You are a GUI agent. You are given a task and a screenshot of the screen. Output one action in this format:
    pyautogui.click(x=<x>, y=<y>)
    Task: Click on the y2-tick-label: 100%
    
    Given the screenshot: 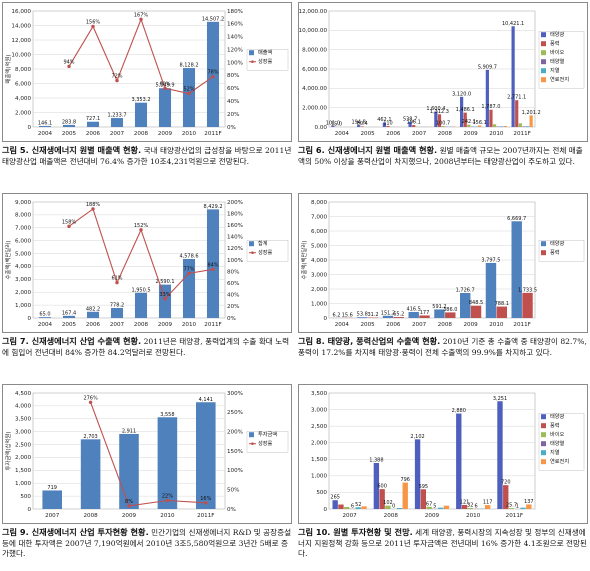 What is the action you would take?
    pyautogui.click(x=235, y=471)
    